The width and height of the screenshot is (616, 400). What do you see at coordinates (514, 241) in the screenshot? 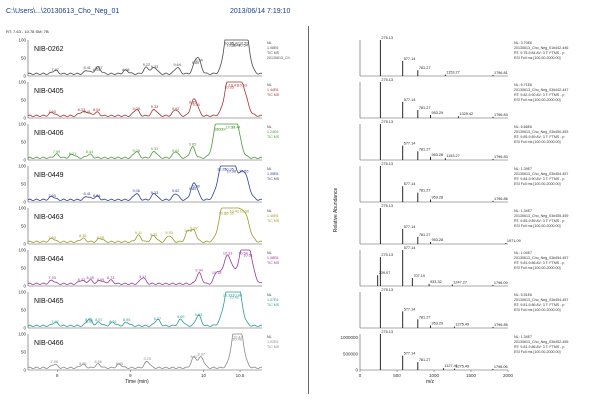
I see `ms-peak-label: 1971.09` at bounding box center [514, 241].